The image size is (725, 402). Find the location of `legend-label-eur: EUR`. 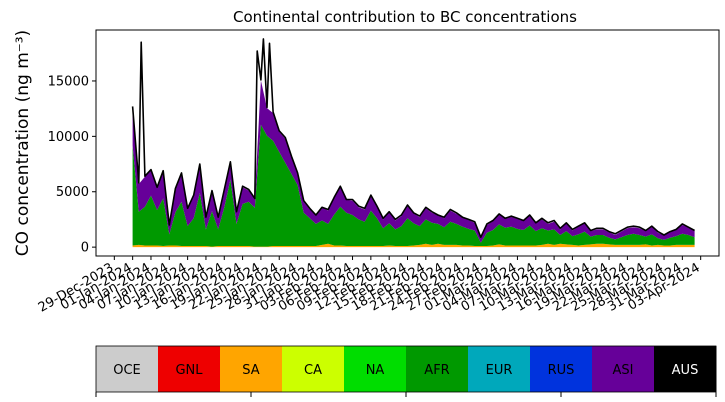

legend-label-eur: EUR is located at coordinates (499, 370).